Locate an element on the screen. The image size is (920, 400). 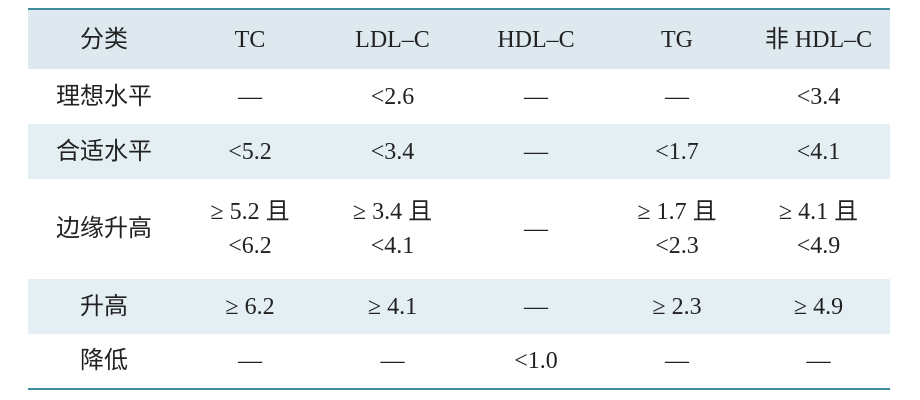
cell-line: ≥ 4.9 is located at coordinates (818, 306).